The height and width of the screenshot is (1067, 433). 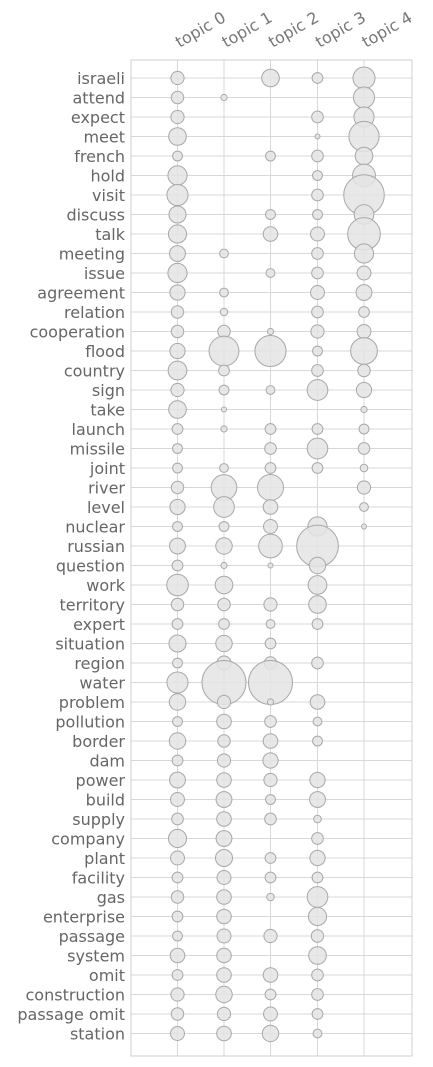 I want to click on word-label: company, so click(x=88, y=839).